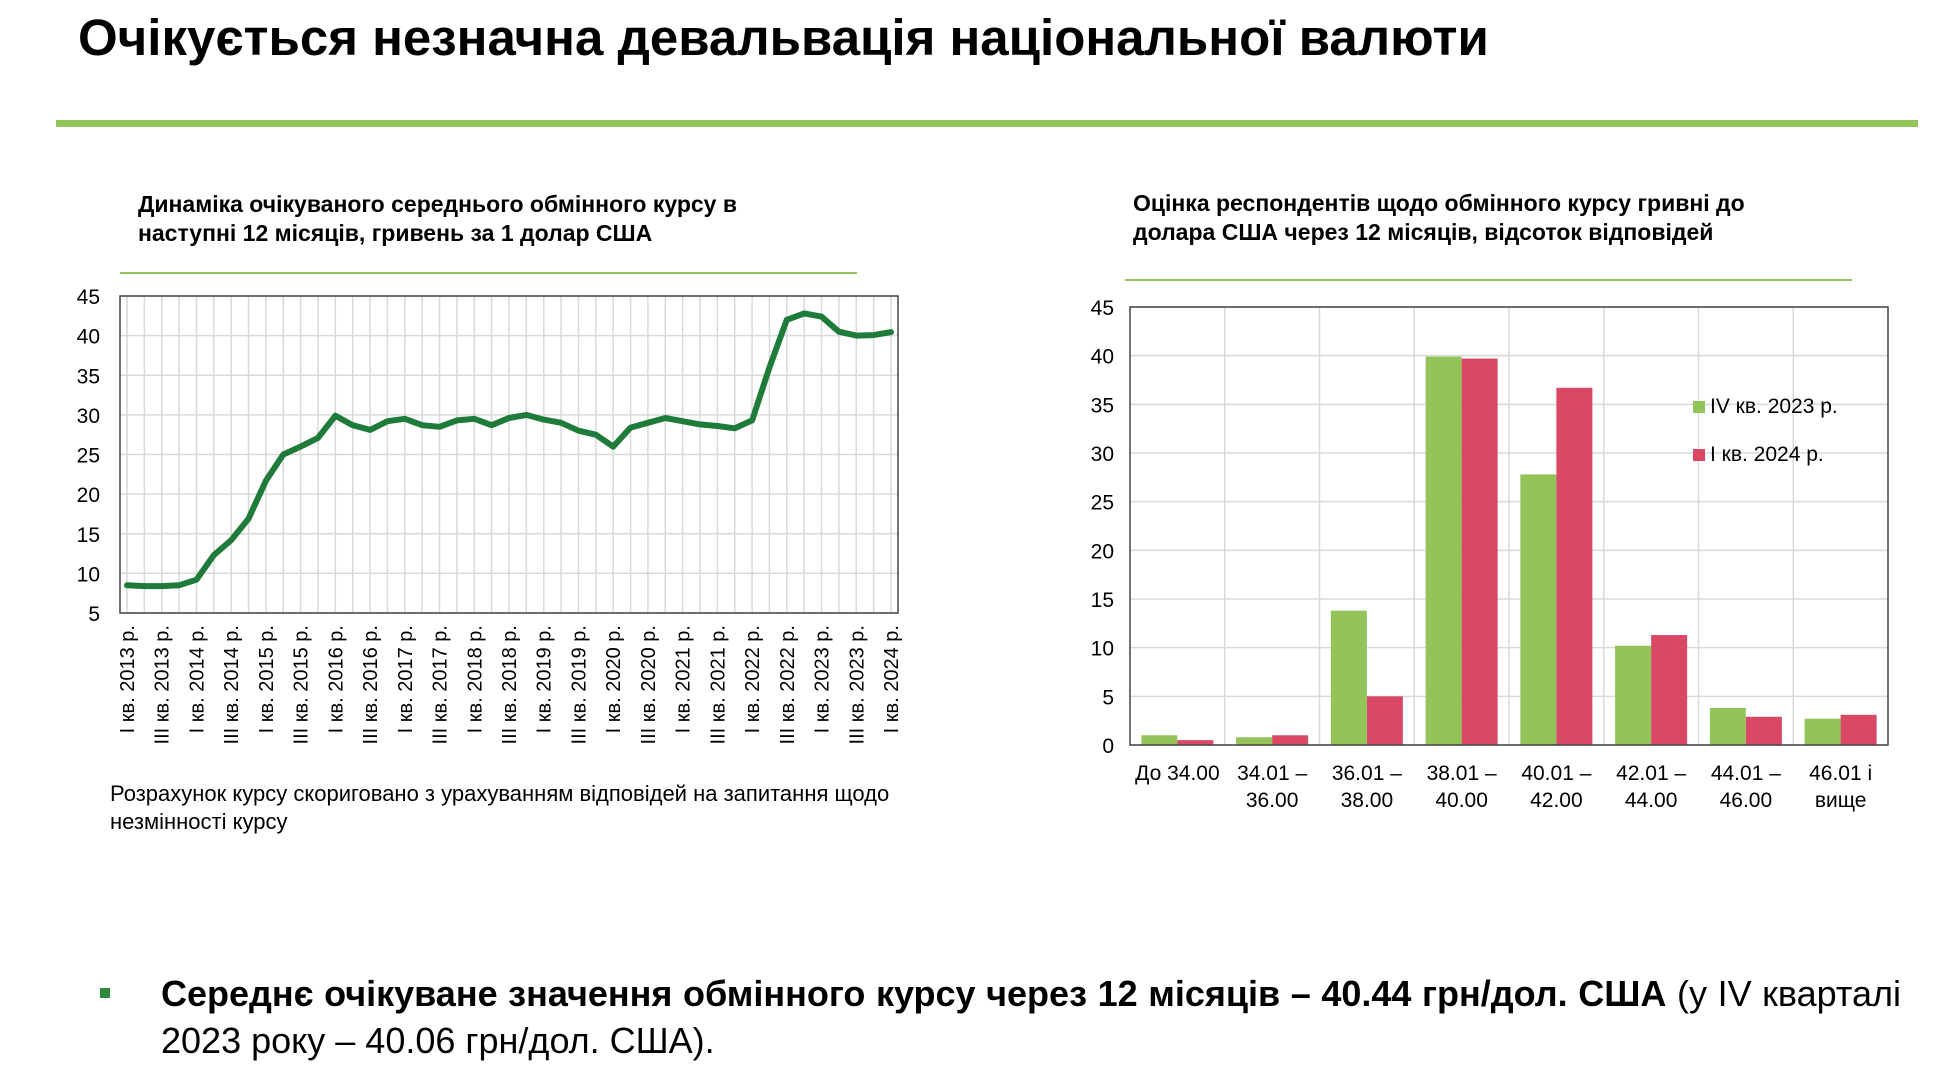 The height and width of the screenshot is (1066, 1943). I want to click on bar-x-tick-label: 40.00, so click(1461, 800).